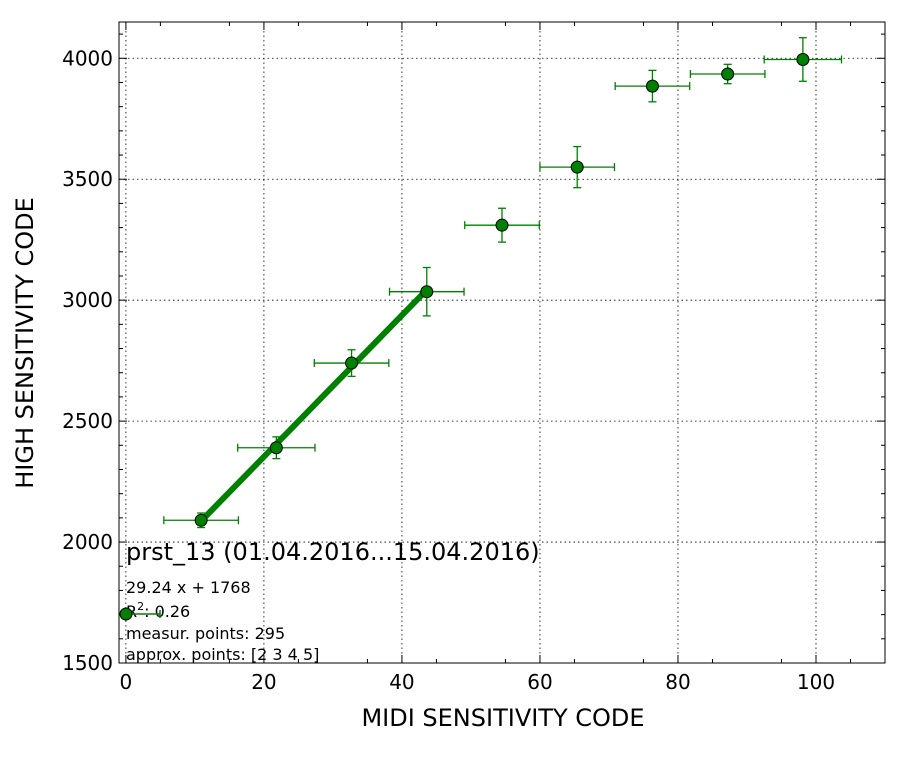 This screenshot has width=912, height=762. Describe the element at coordinates (87, 663) in the screenshot. I see `y-tick-label: 1500` at that location.